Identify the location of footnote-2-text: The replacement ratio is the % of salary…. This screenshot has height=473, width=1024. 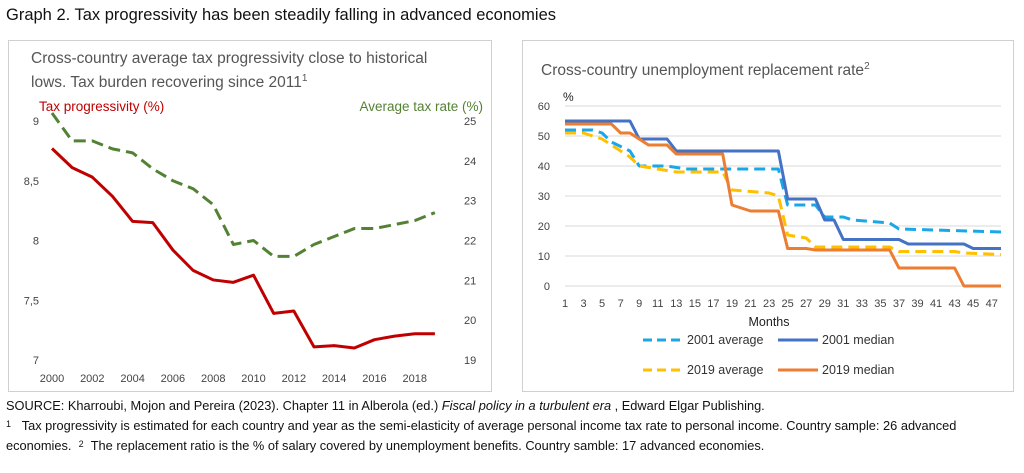
(427, 445).